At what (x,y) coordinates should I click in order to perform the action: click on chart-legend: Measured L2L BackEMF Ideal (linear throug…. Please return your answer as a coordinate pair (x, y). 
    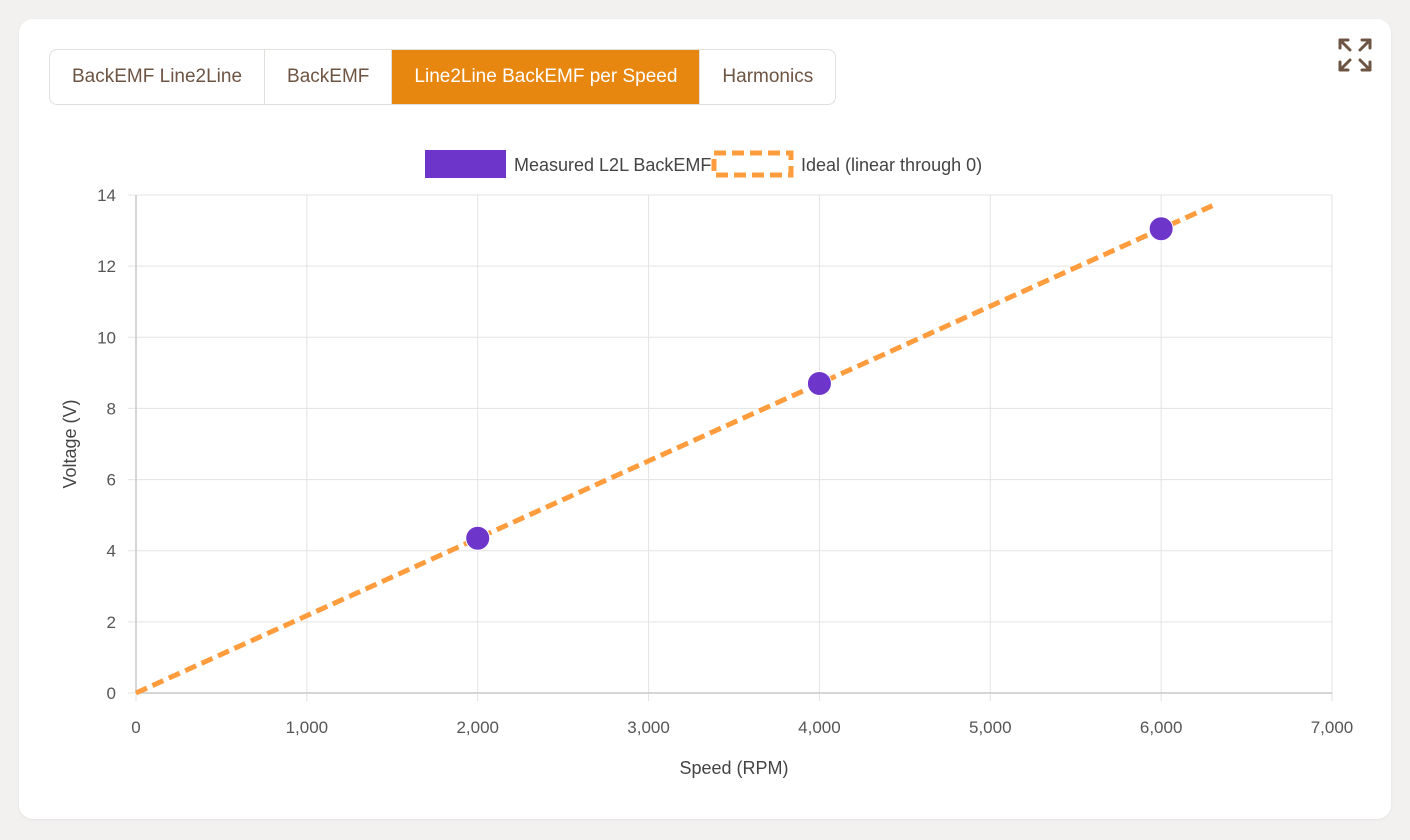
    Looking at the image, I should click on (703, 164).